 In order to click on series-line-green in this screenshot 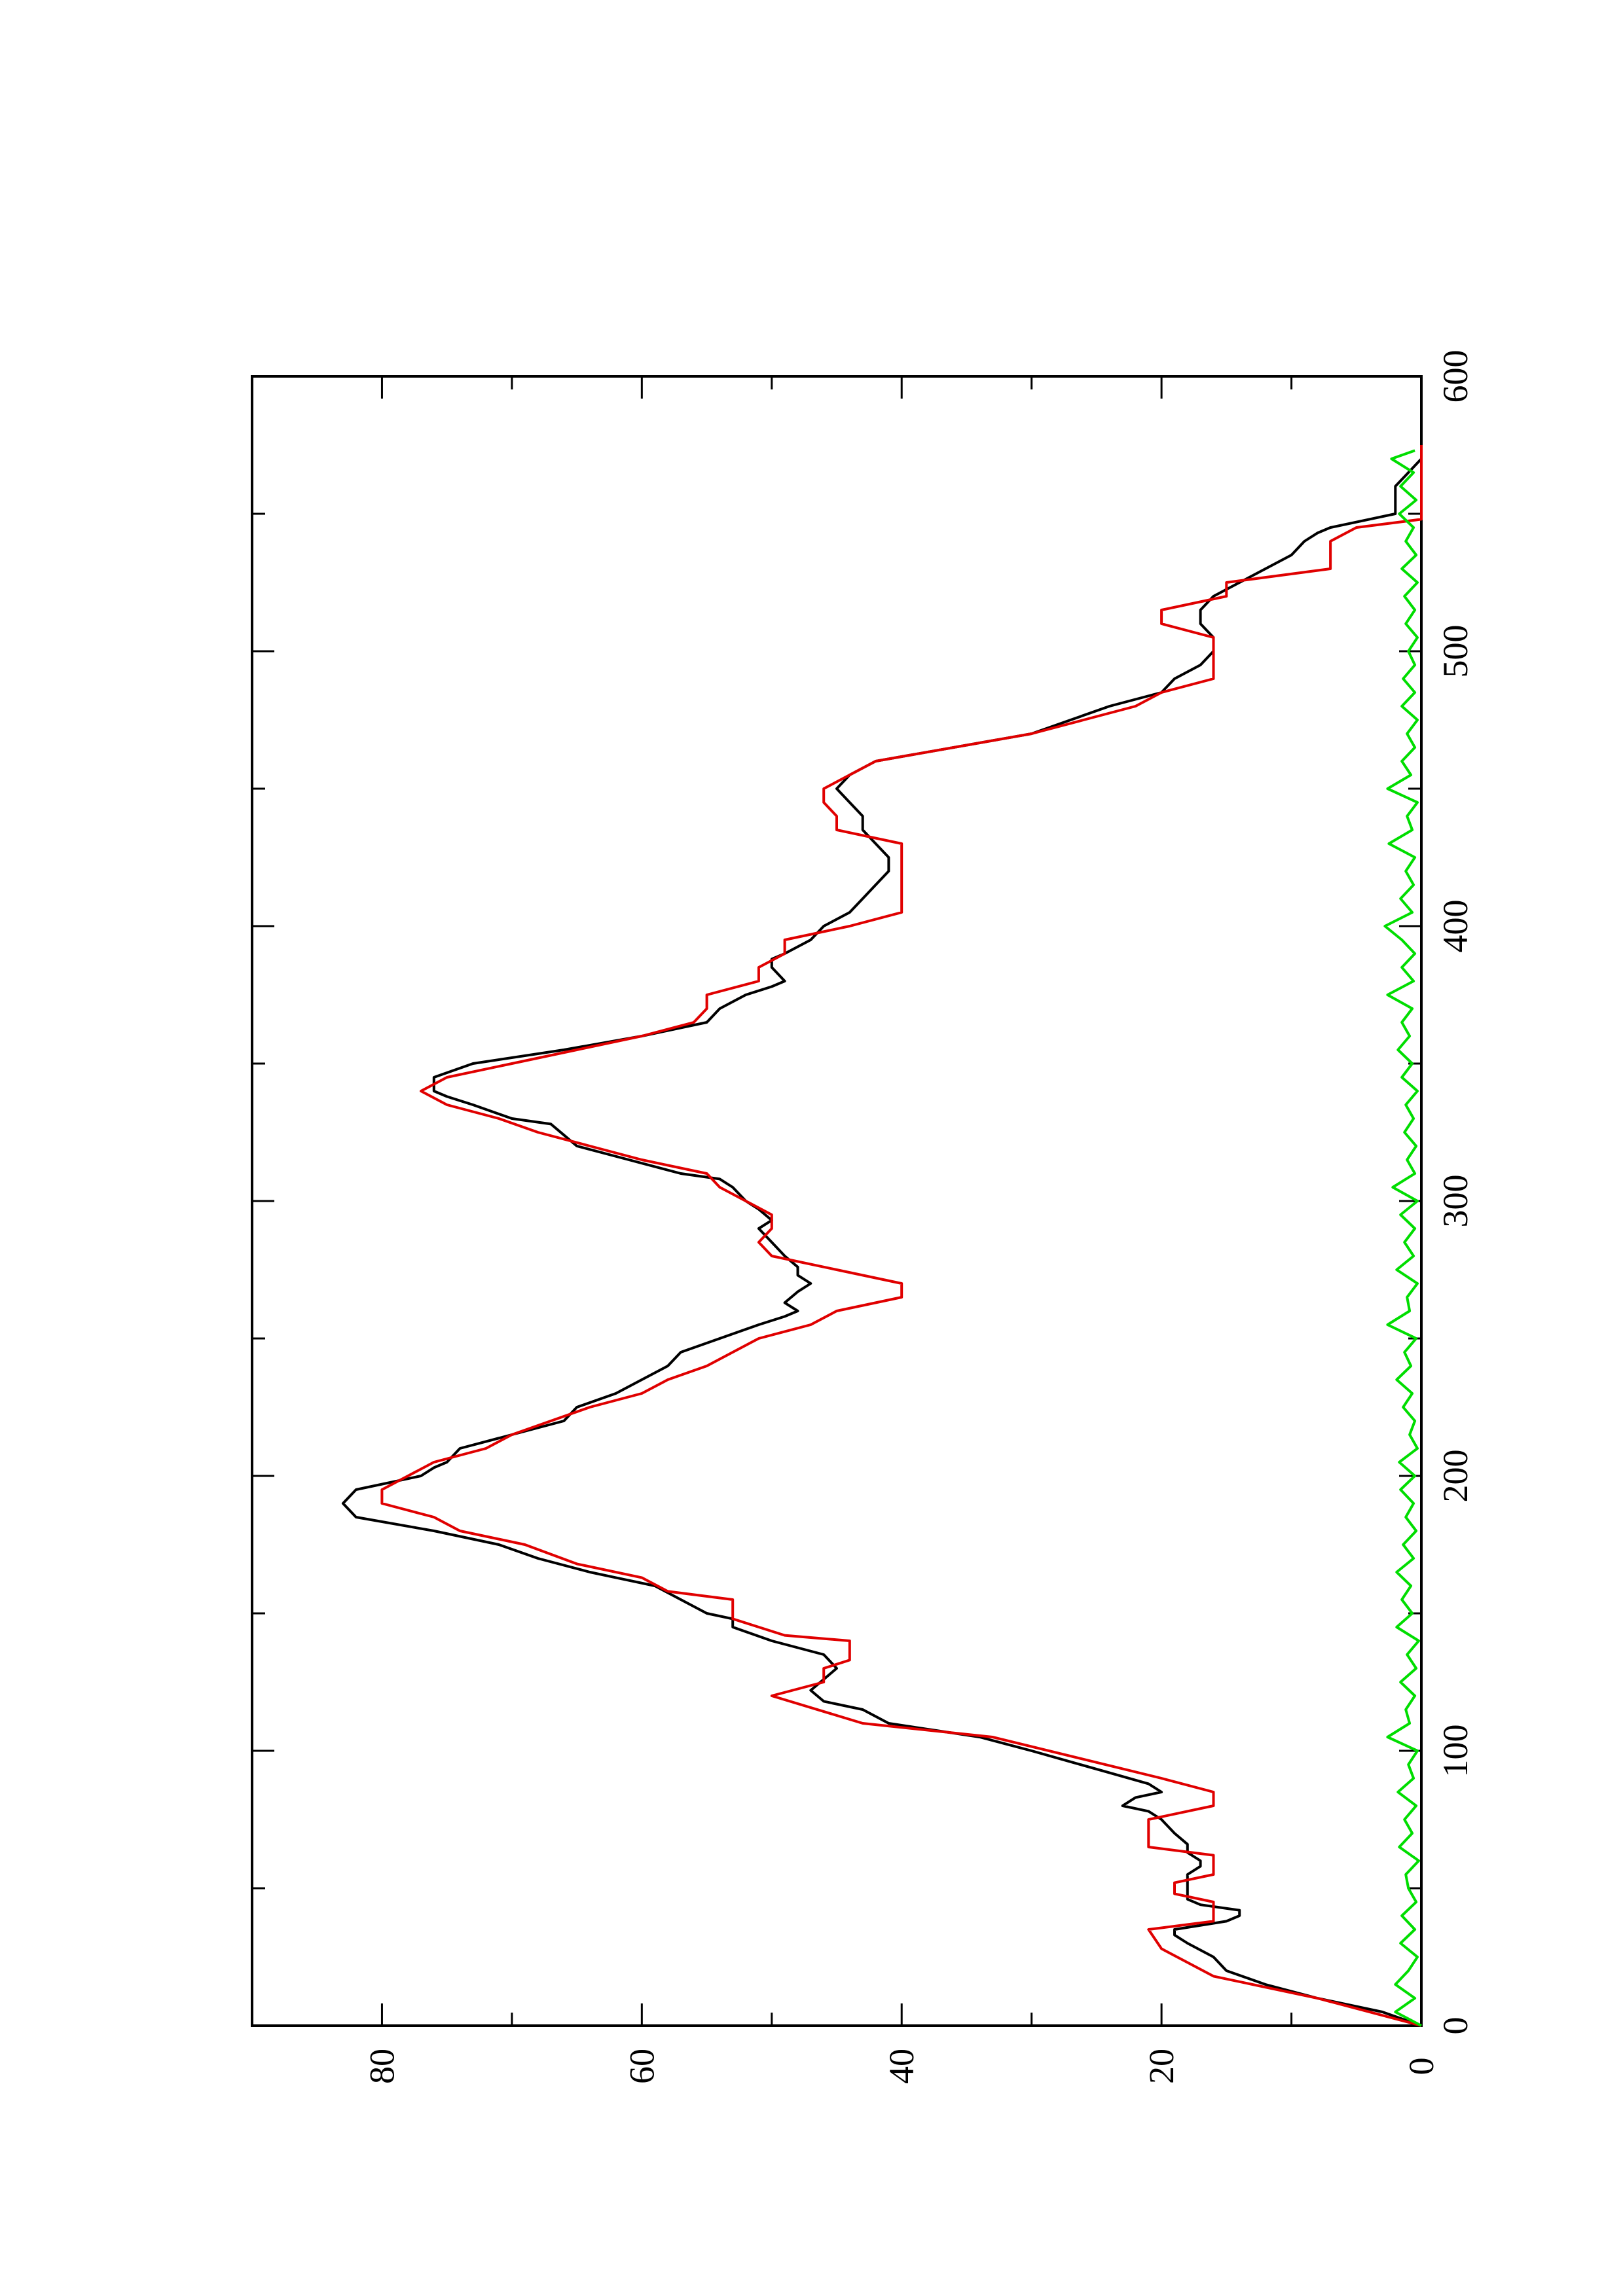, I will do `click(1402, 1238)`.